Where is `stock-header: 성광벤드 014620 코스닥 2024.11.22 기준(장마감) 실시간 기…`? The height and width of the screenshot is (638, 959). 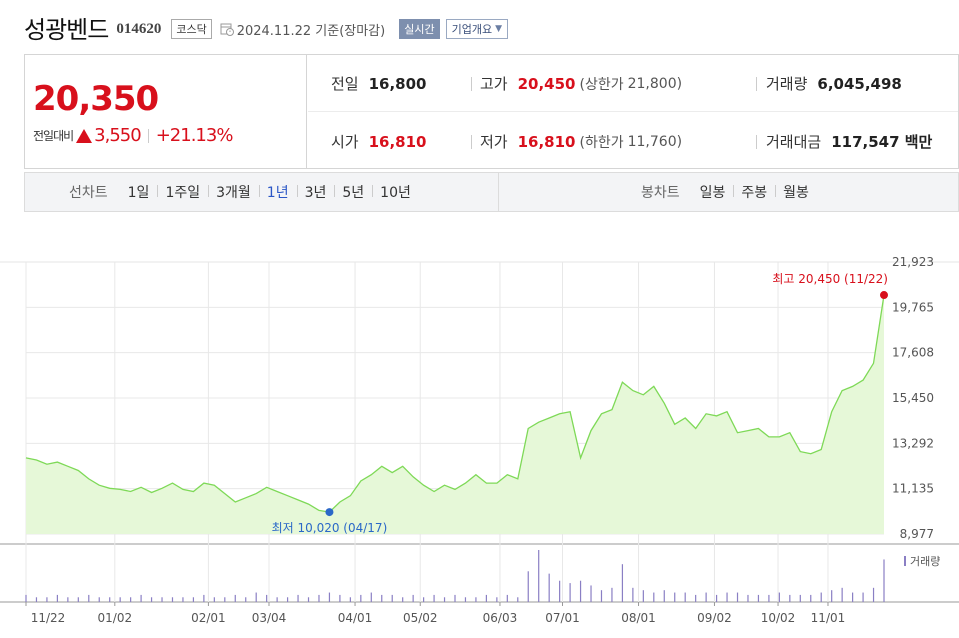
stock-header: 성광벤드 014620 코스닥 2024.11.22 기준(장마감) 실시간 기… is located at coordinates (266, 28).